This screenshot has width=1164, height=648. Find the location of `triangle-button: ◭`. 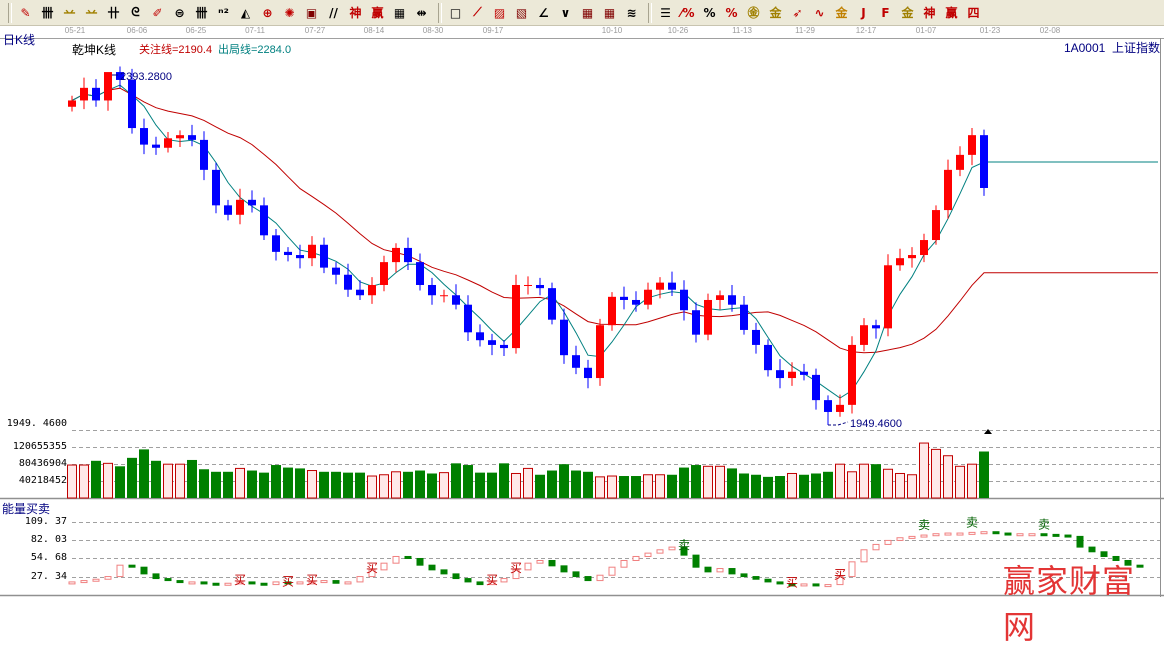

triangle-button: ◭ is located at coordinates (245, 13).